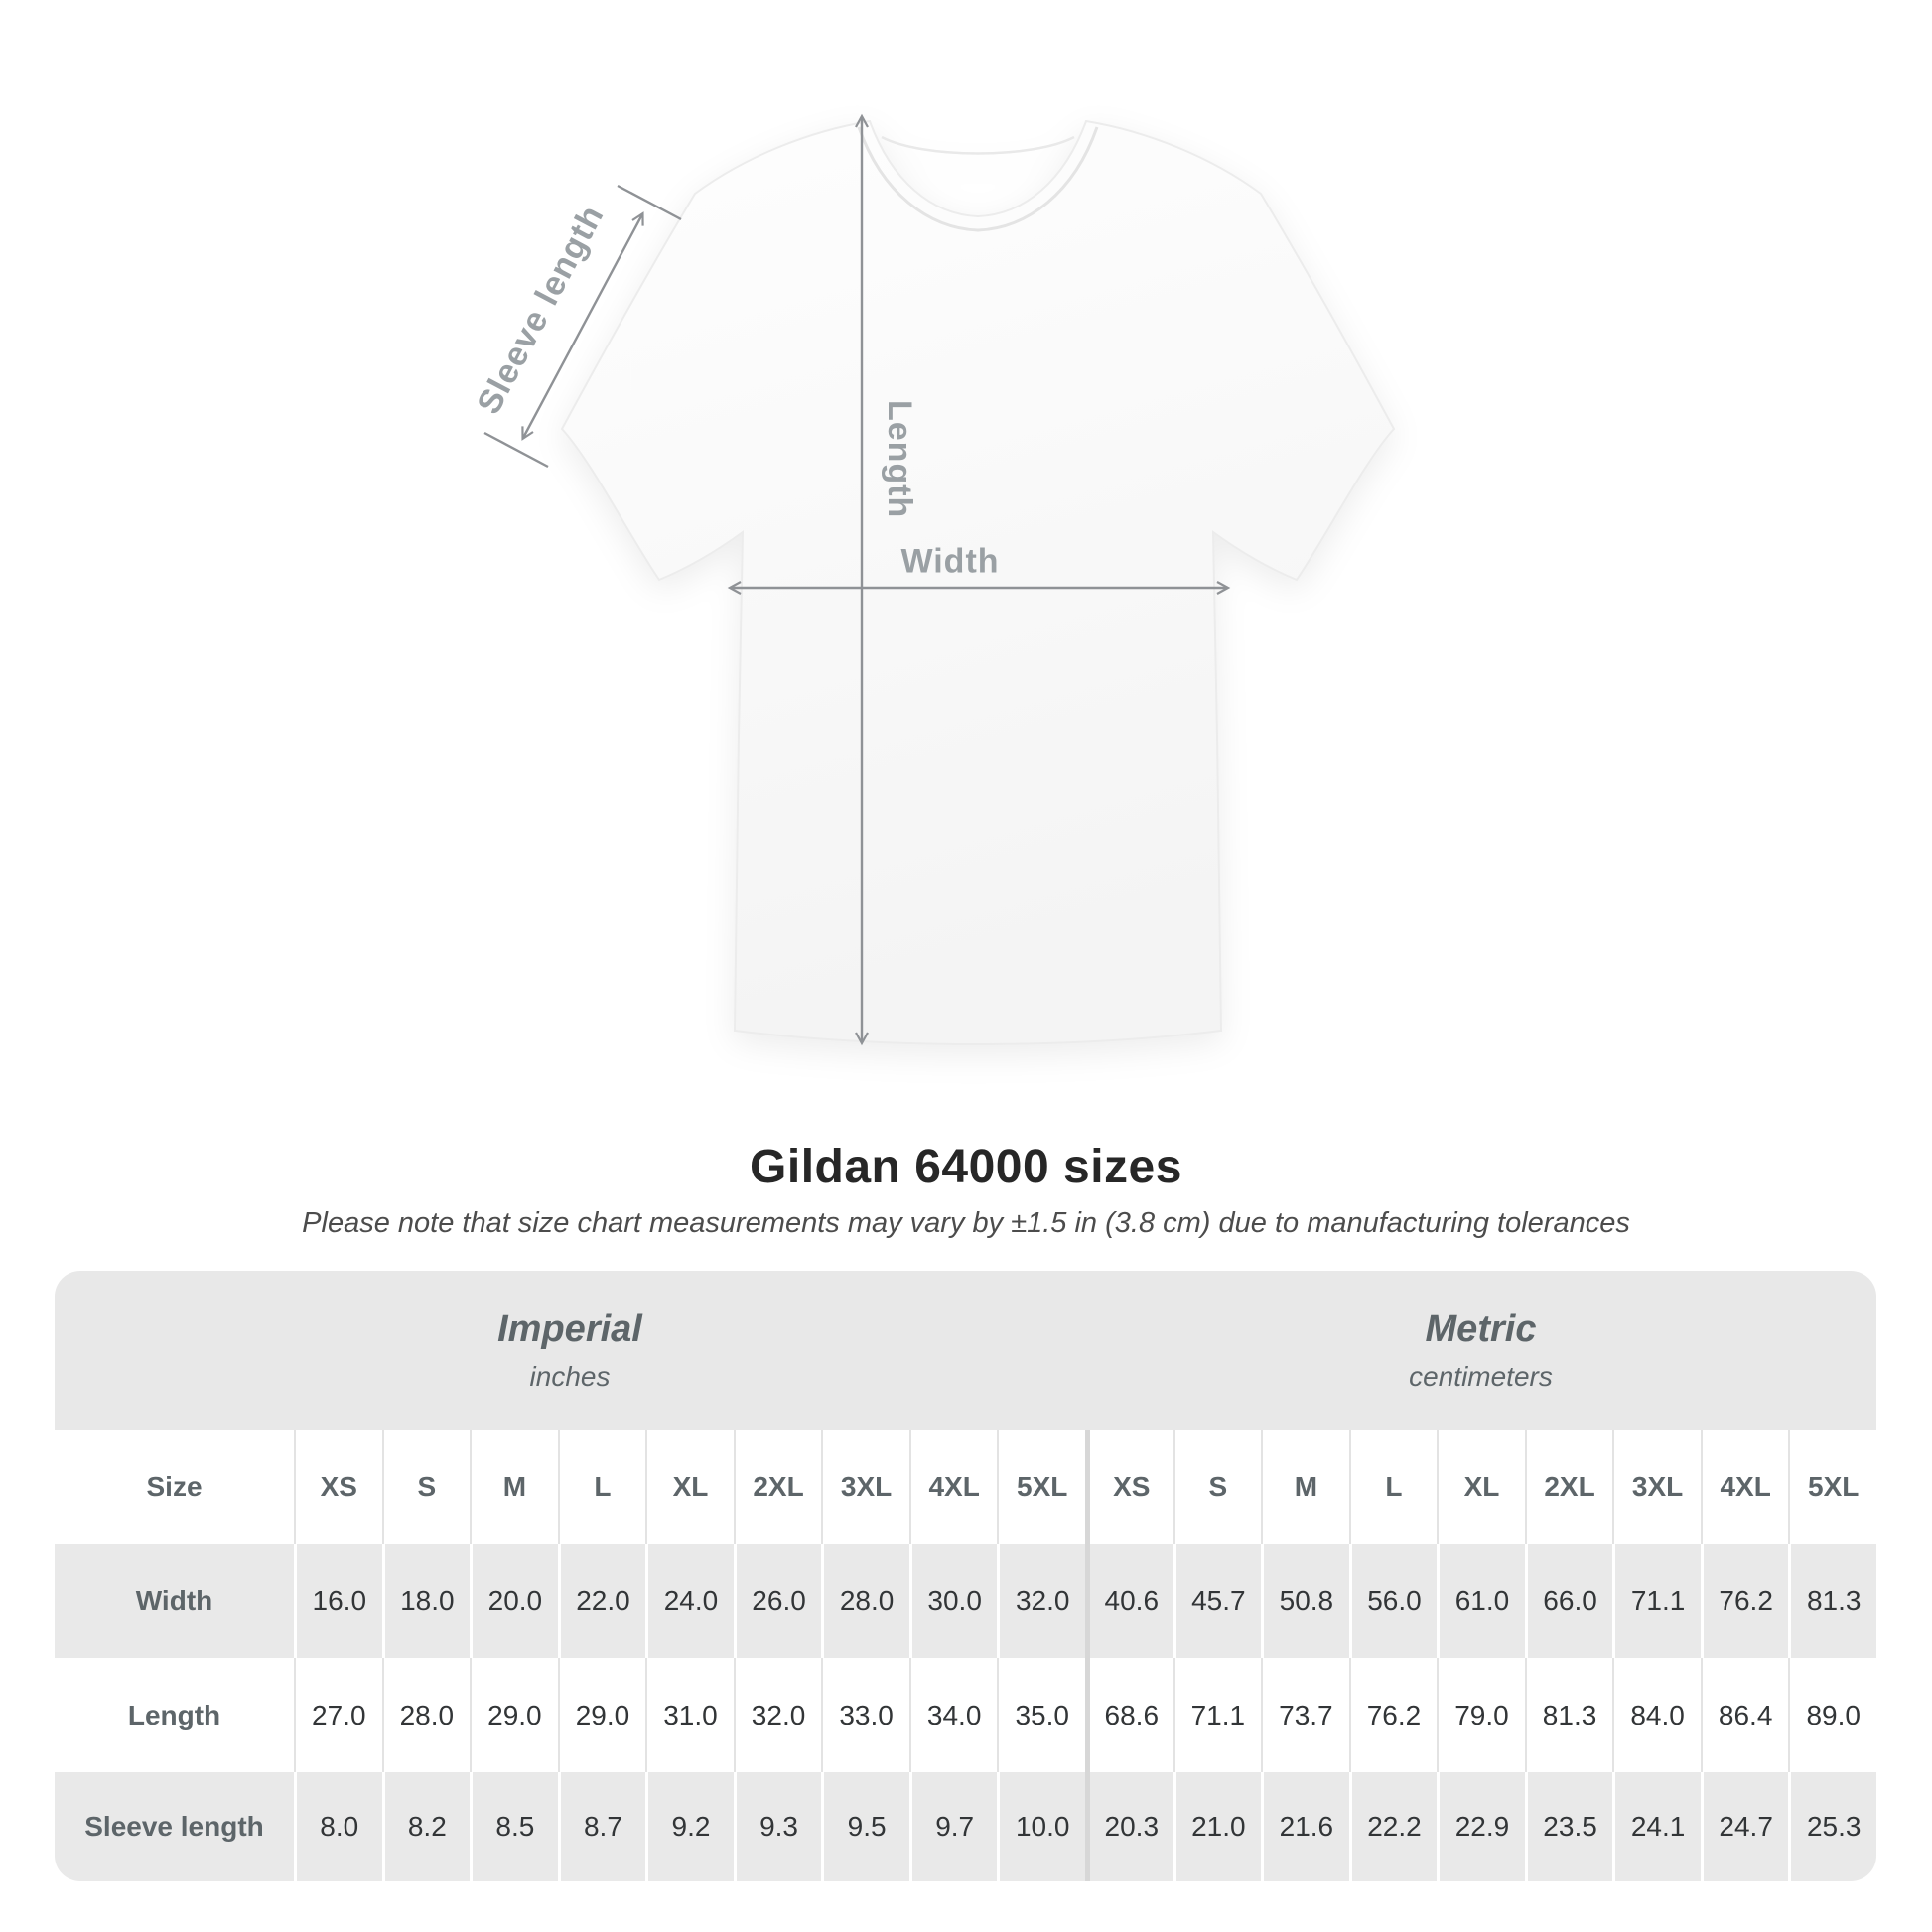  What do you see at coordinates (338, 1601) in the screenshot?
I see `value-cell: 16.0` at bounding box center [338, 1601].